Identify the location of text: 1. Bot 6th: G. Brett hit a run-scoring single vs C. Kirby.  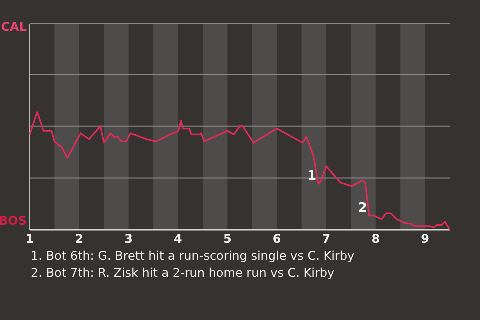
(193, 256).